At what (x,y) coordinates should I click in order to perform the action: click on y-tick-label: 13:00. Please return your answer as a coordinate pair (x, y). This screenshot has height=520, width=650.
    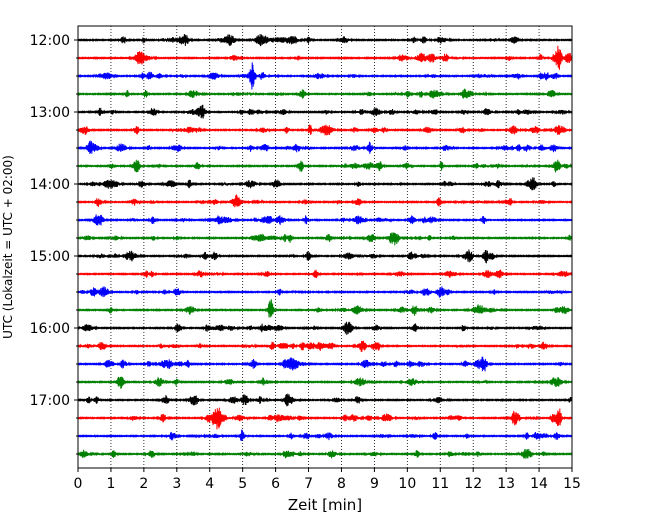
    Looking at the image, I should click on (50, 113).